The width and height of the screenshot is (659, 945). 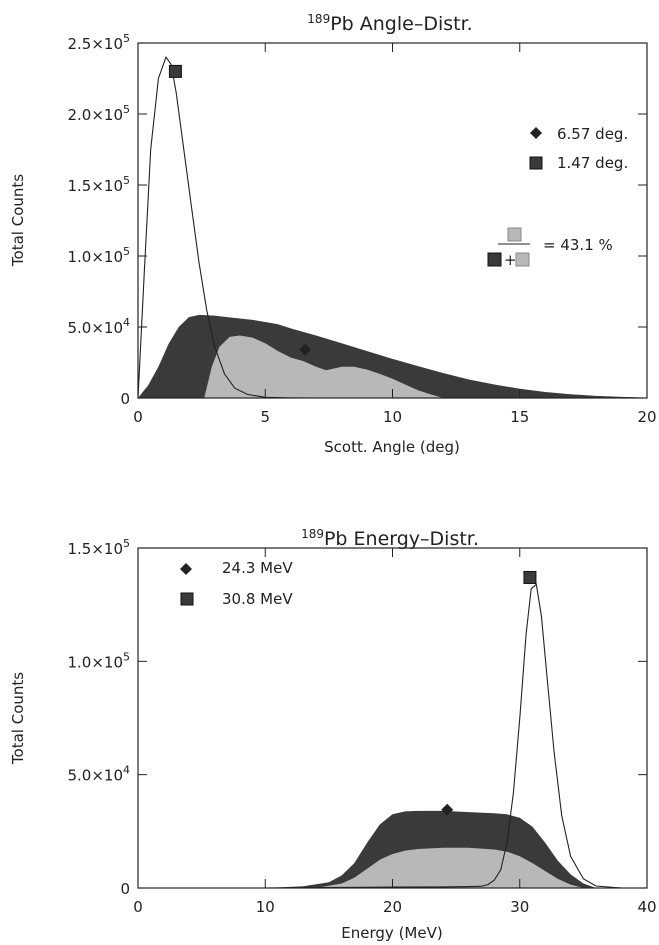 What do you see at coordinates (592, 134) in the screenshot?
I see `legend-label-diamond: 6.57 deg.` at bounding box center [592, 134].